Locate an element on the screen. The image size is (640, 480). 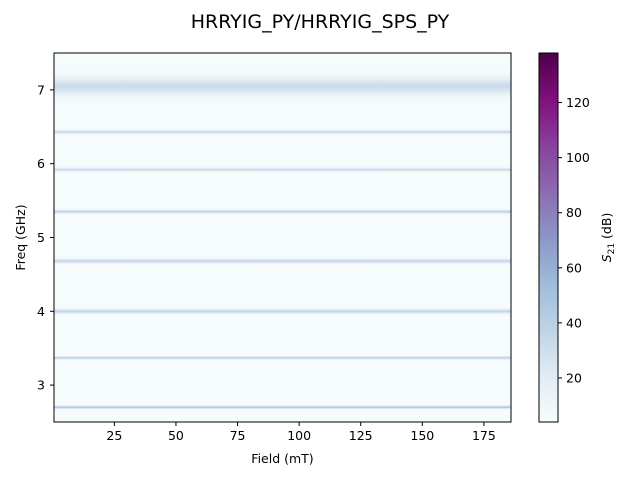
colorbar-label: S21 (dB) is located at coordinates (608, 238).